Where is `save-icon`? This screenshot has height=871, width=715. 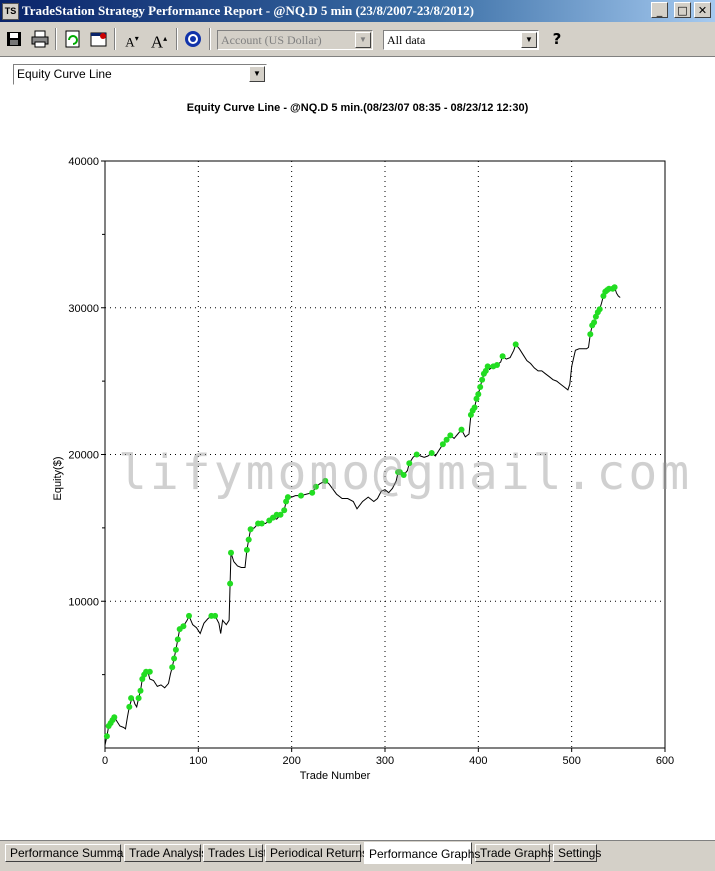
save-icon is located at coordinates (14, 39).